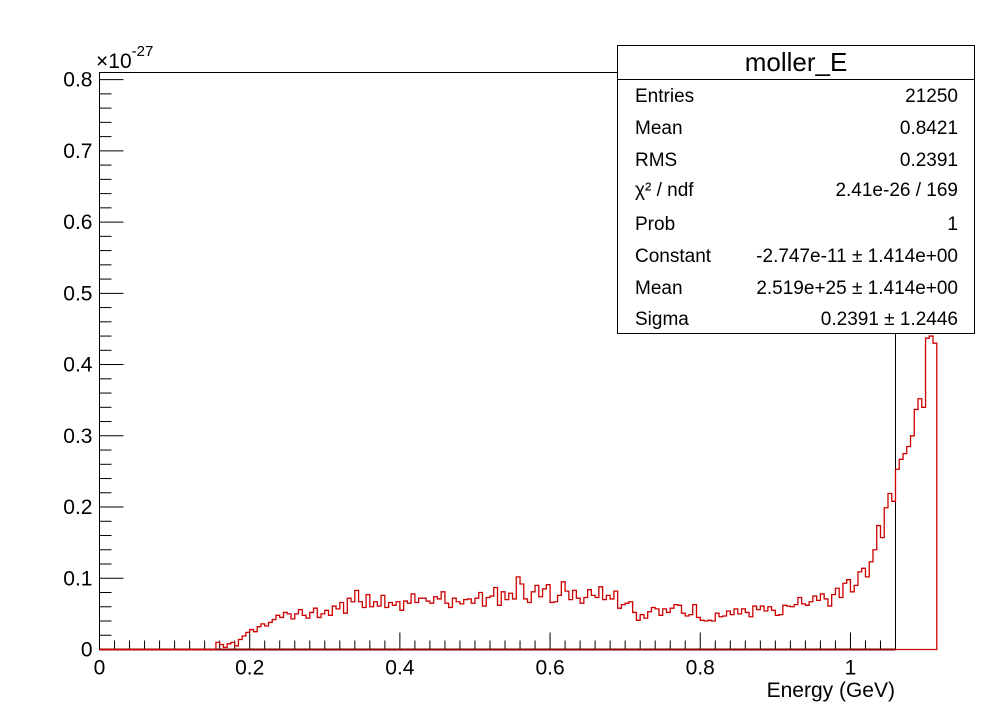  Describe the element at coordinates (851, 668) in the screenshot. I see `x-tick-label: 1` at that location.